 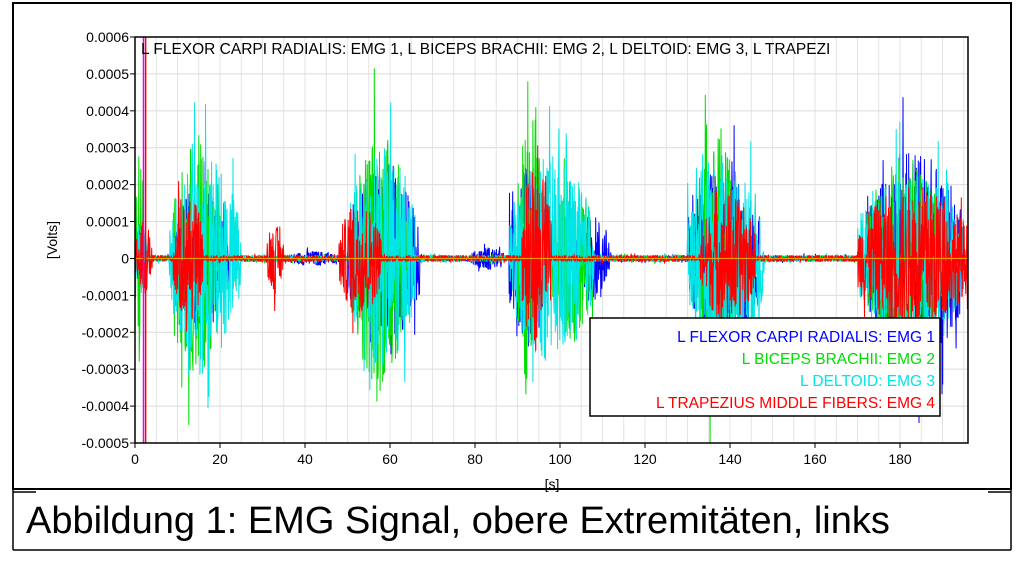 What do you see at coordinates (730, 459) in the screenshot?
I see `x-tick-label: 140` at bounding box center [730, 459].